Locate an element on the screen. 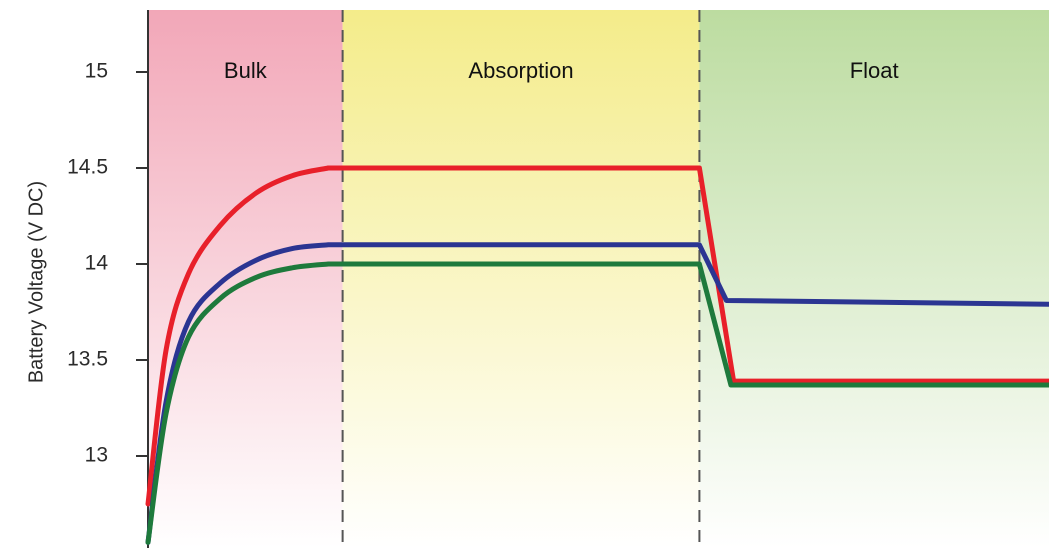  y-tick-label: 13.5 is located at coordinates (87, 359).